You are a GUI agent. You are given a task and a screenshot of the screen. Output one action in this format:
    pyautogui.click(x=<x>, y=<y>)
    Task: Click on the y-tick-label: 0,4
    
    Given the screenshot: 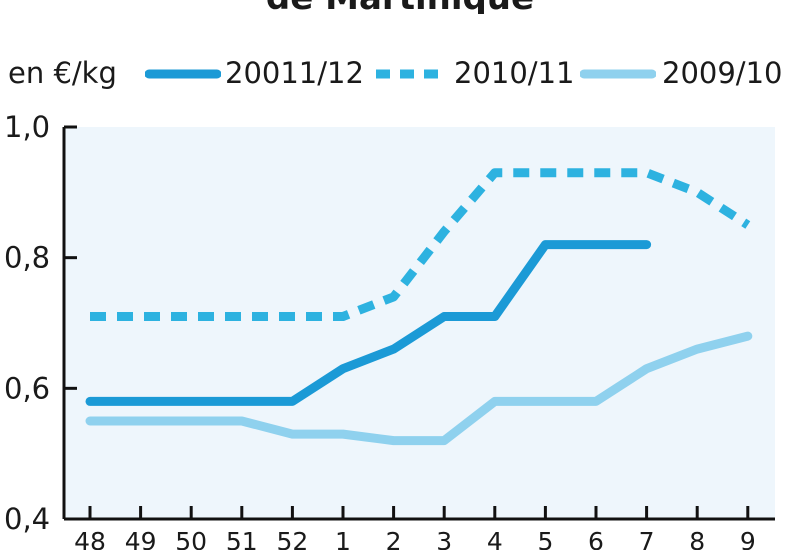 What is the action you would take?
    pyautogui.click(x=27, y=519)
    